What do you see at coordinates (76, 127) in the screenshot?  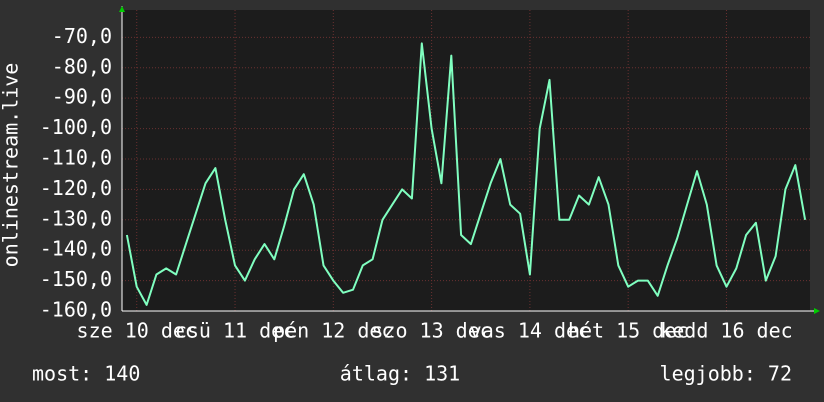 I see `y-tick-label: -100,0` at bounding box center [76, 127].